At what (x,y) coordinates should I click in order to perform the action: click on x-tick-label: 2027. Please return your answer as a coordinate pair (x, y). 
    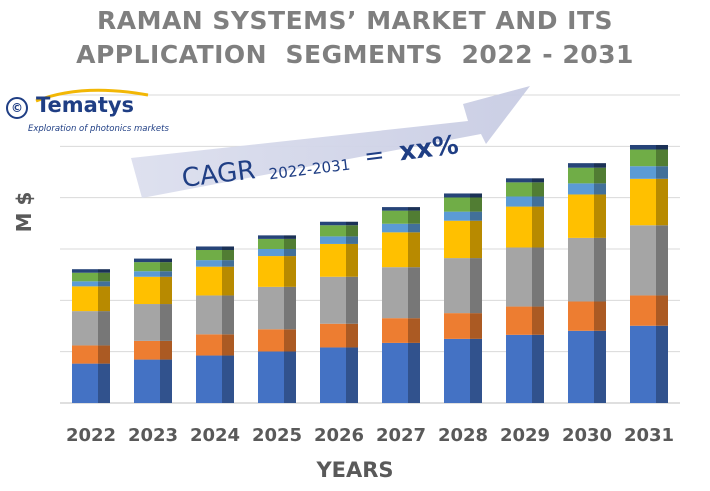
    Looking at the image, I should click on (401, 435).